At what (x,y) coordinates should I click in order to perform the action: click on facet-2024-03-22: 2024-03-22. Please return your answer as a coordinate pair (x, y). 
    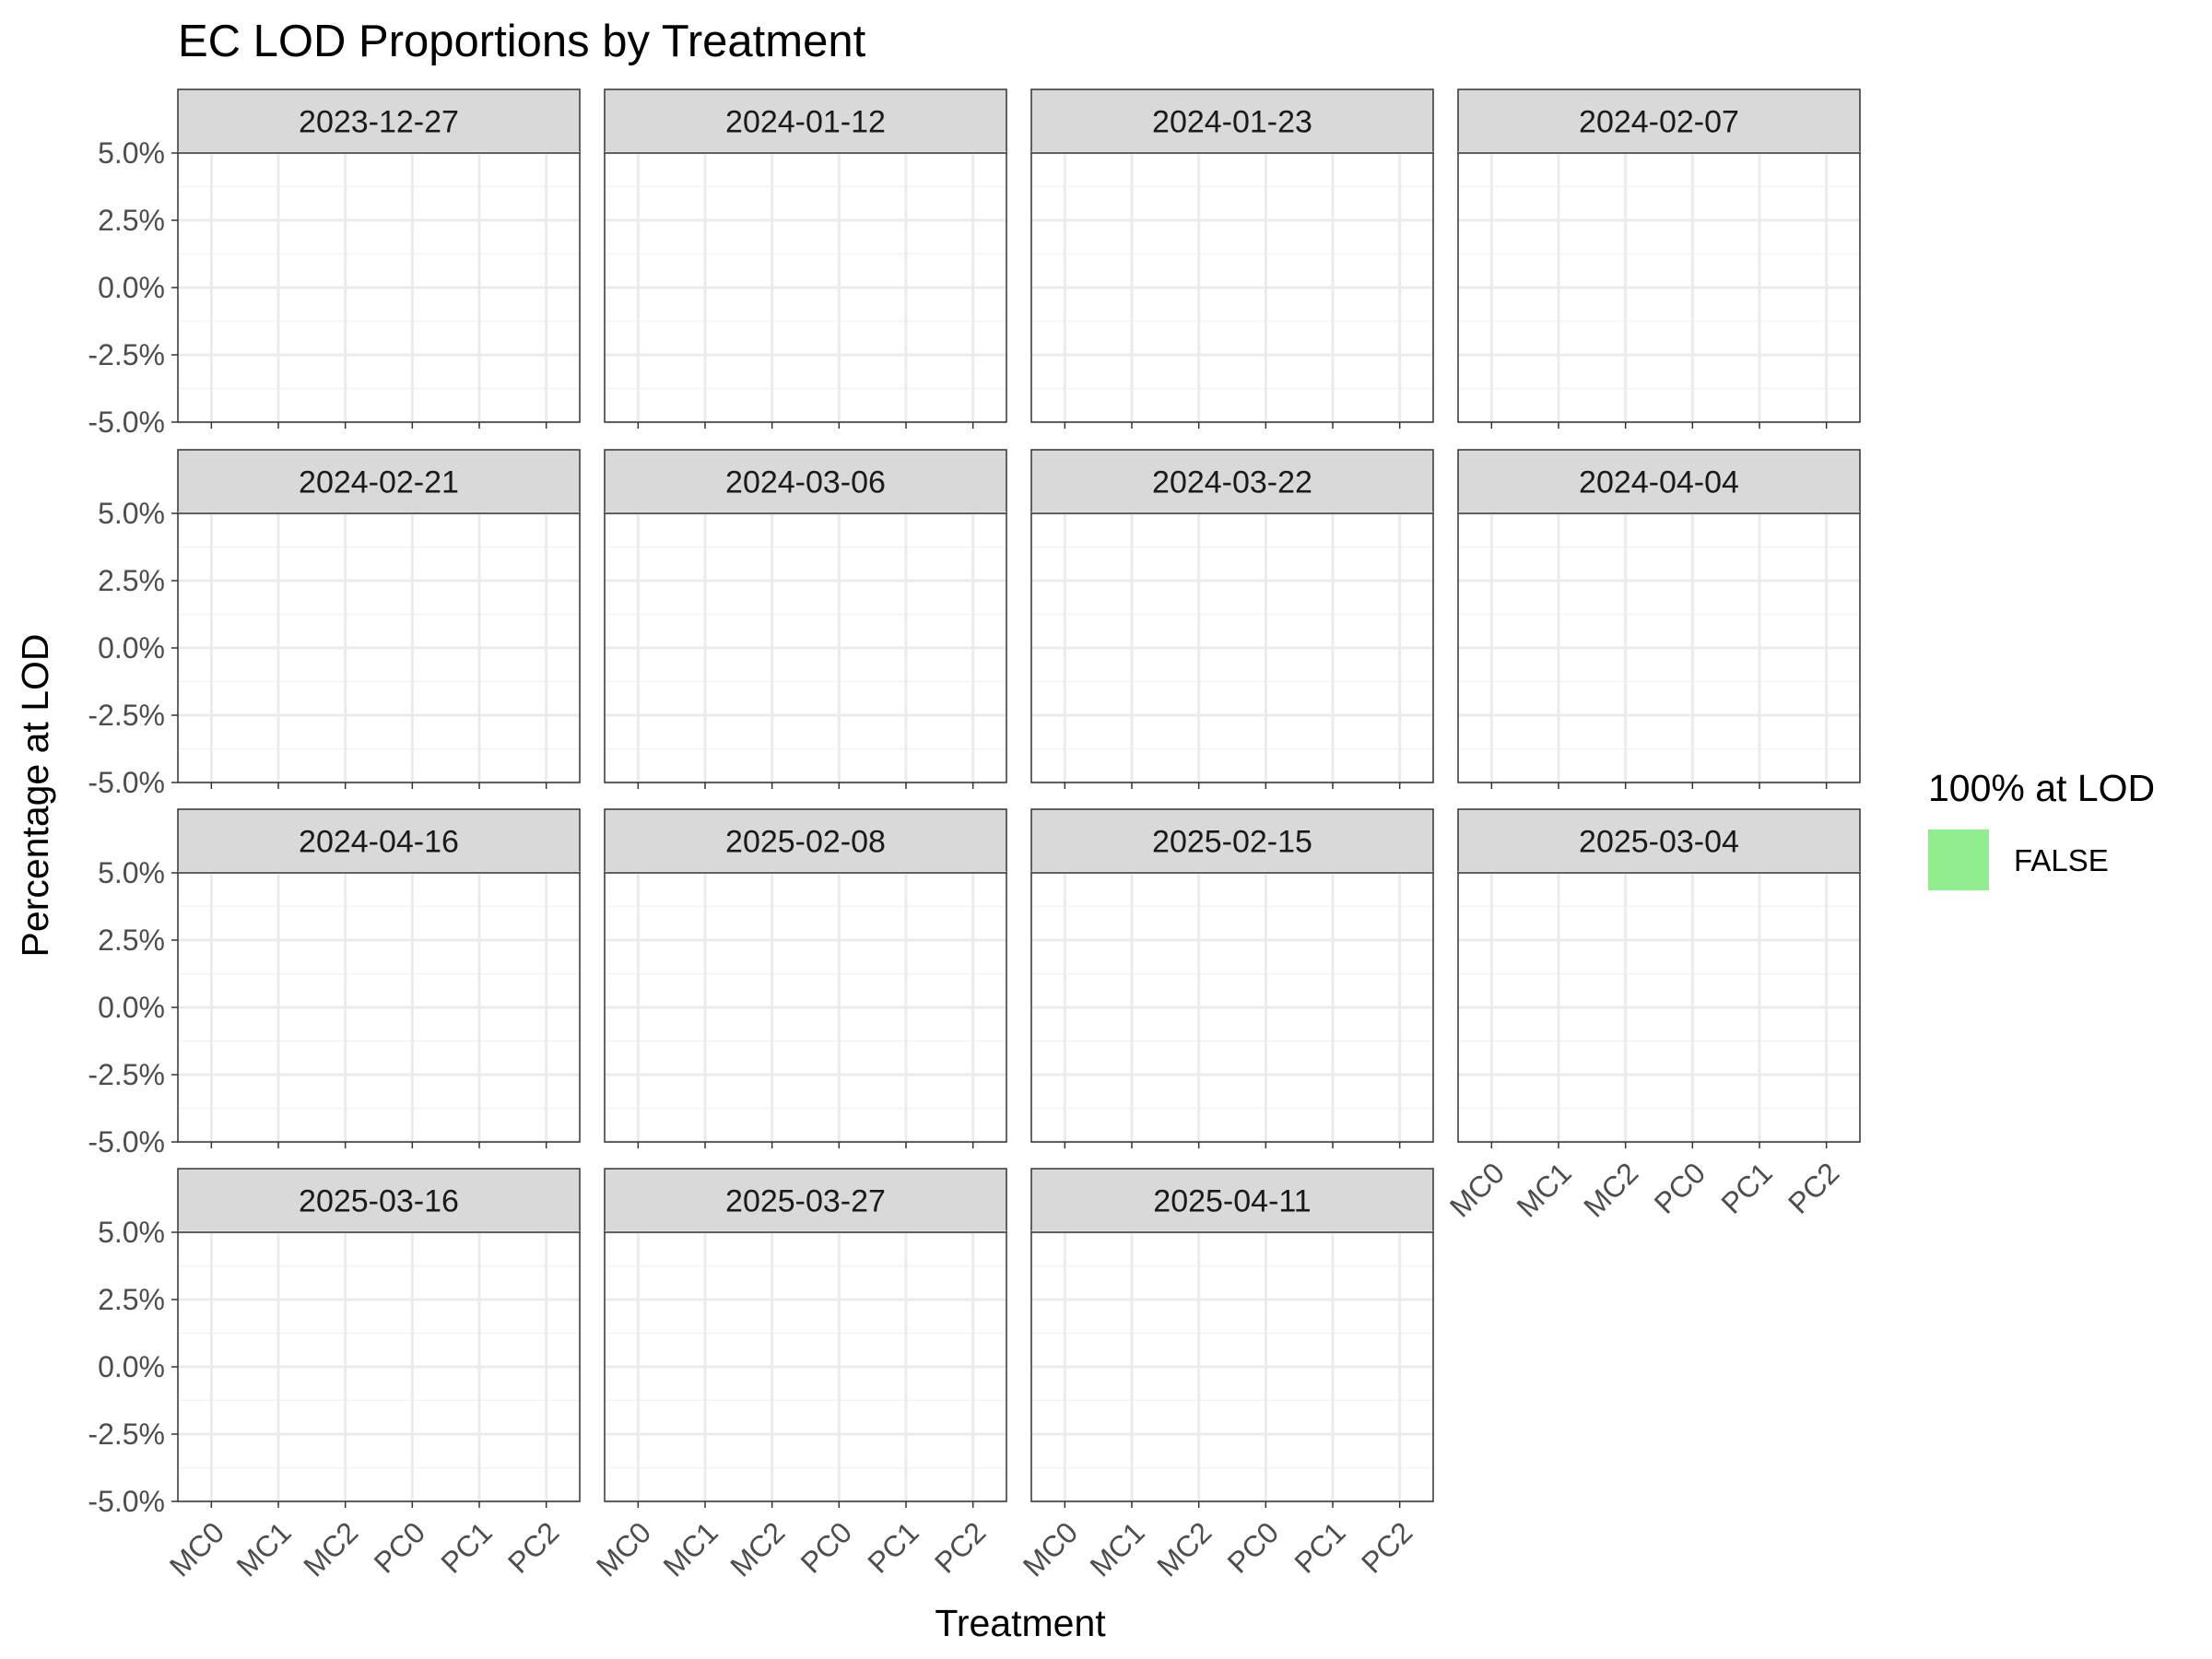
    Looking at the image, I should click on (1232, 619).